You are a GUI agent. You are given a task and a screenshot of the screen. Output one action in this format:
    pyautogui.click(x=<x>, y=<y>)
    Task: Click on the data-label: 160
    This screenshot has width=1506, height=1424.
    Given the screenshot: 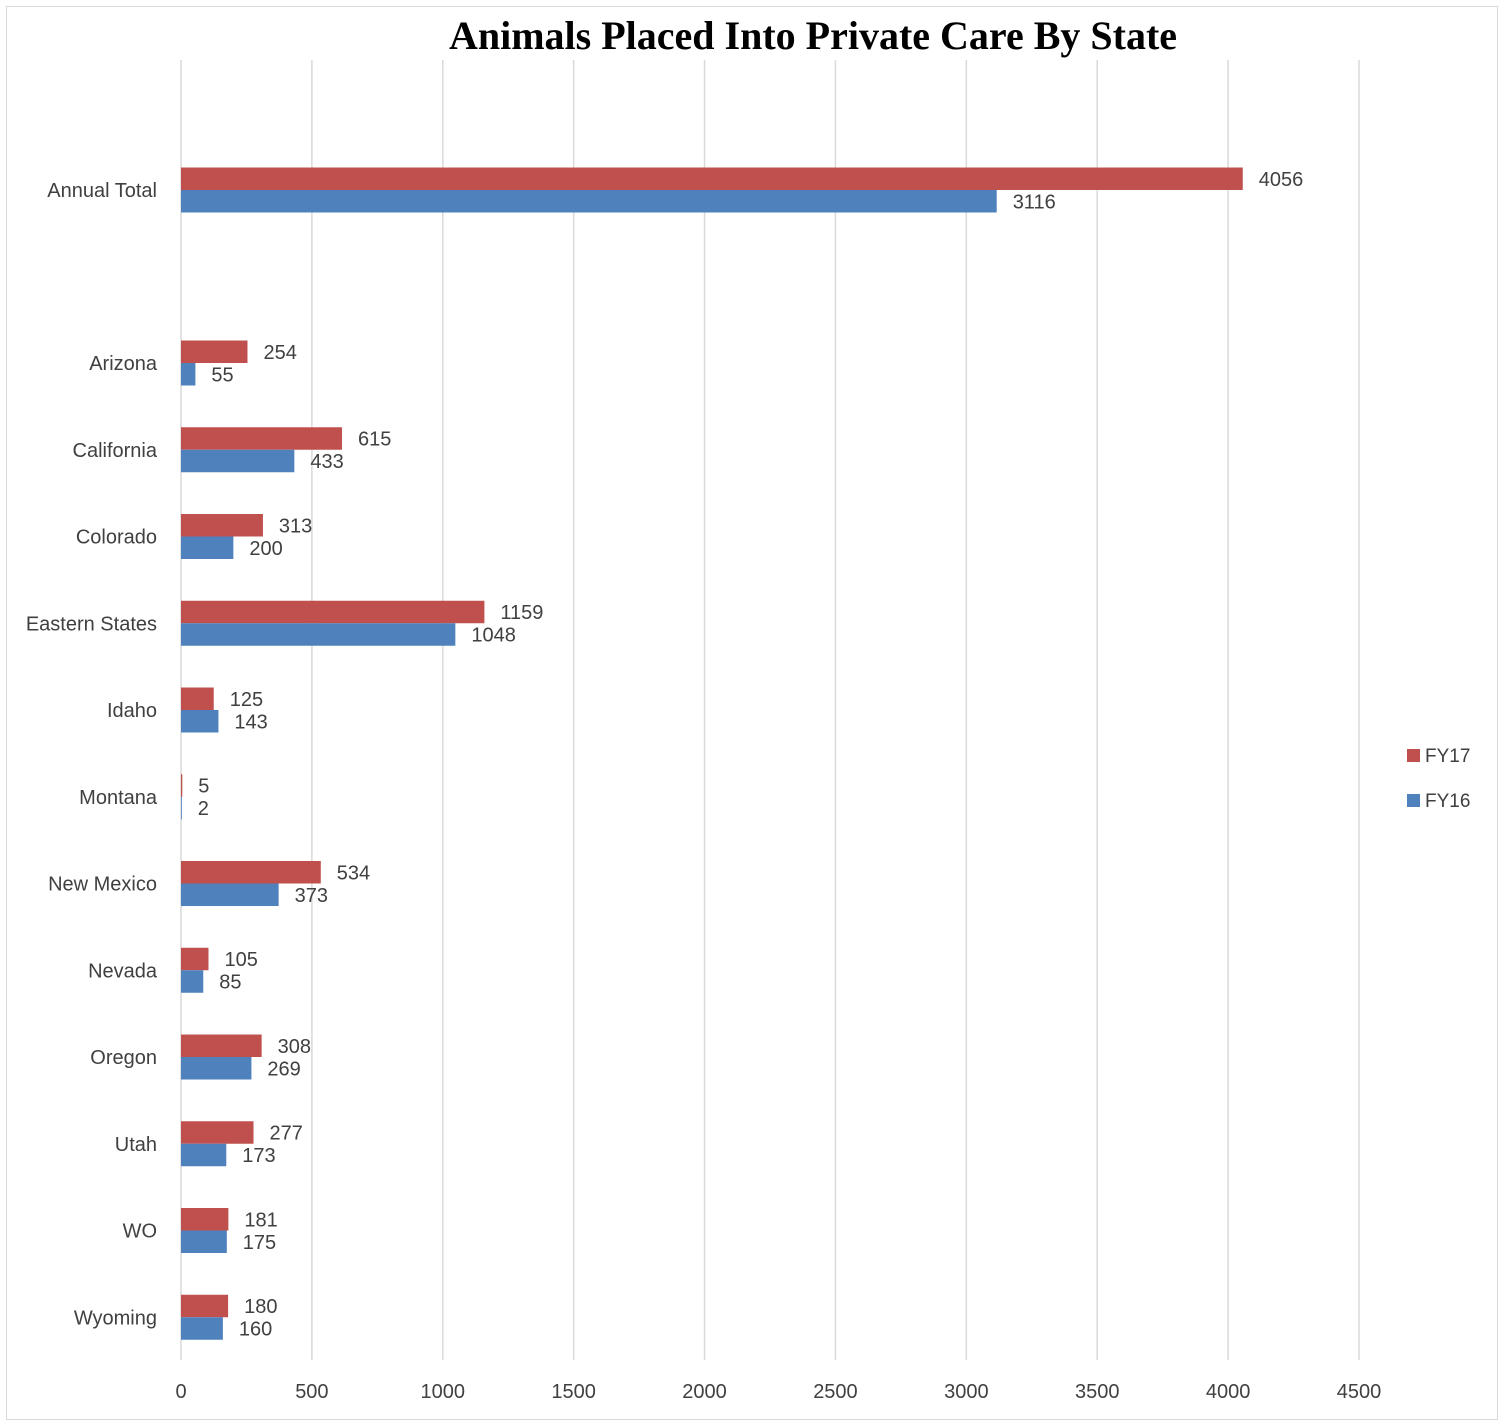 What is the action you would take?
    pyautogui.click(x=255, y=1330)
    